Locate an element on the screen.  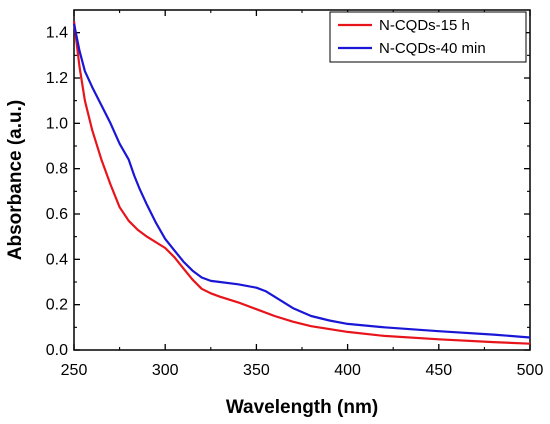
y-tick-label: 1.2 is located at coordinates (57, 78).